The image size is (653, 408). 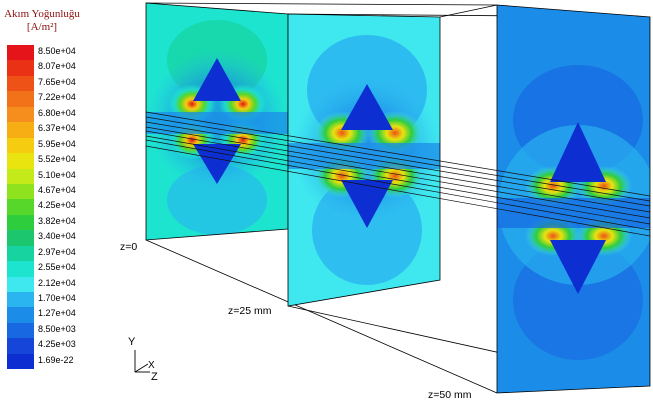 I want to click on legend-title-line1: Akım Yoğunluğu, so click(x=42, y=14).